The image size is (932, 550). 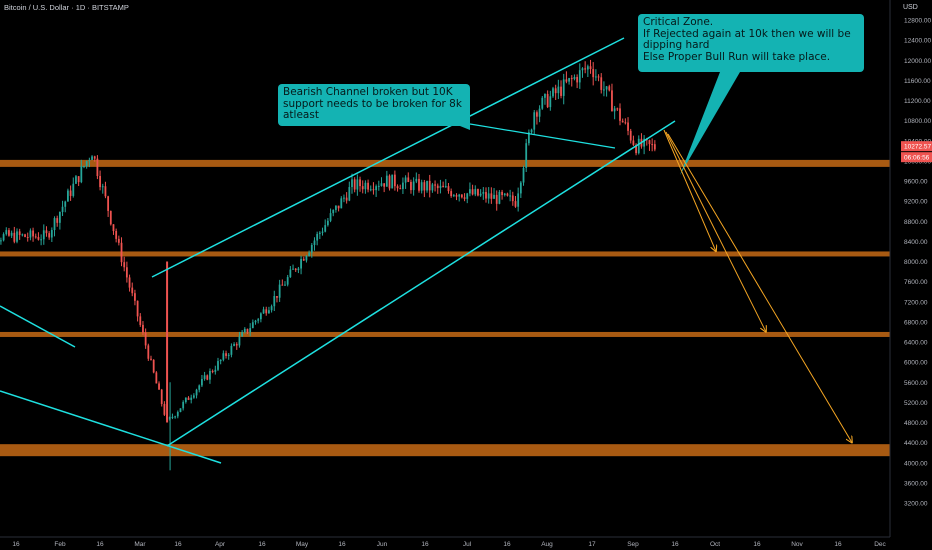 I want to click on support-zone, so click(x=445, y=254).